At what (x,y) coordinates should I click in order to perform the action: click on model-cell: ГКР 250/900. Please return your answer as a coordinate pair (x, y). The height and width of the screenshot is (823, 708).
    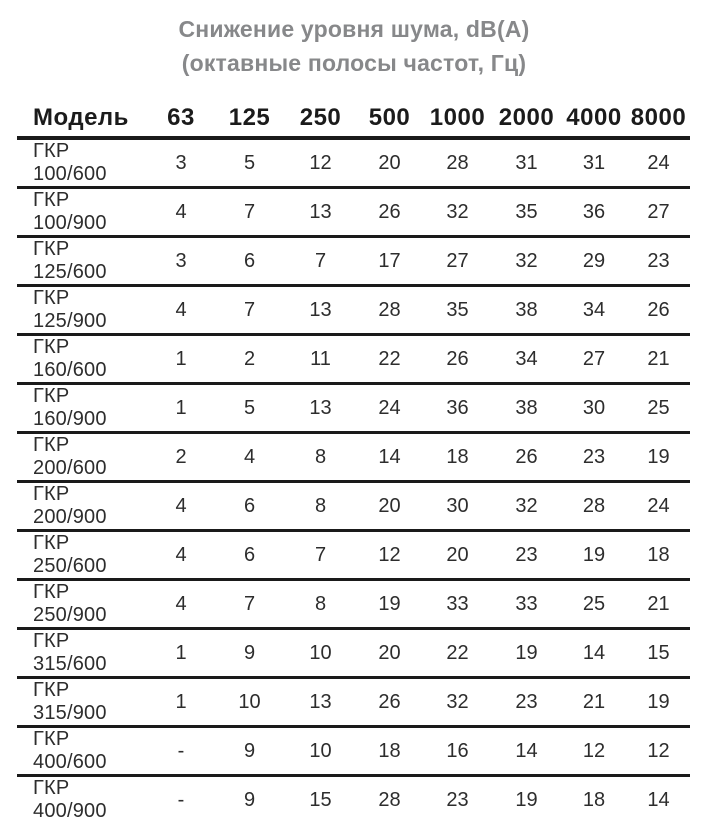
    Looking at the image, I should click on (82, 604).